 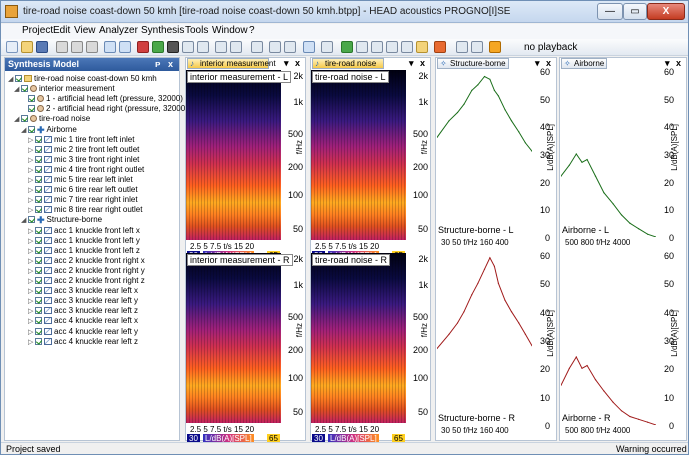 I want to click on menu-synthesis: Synthesis, so click(x=163, y=30).